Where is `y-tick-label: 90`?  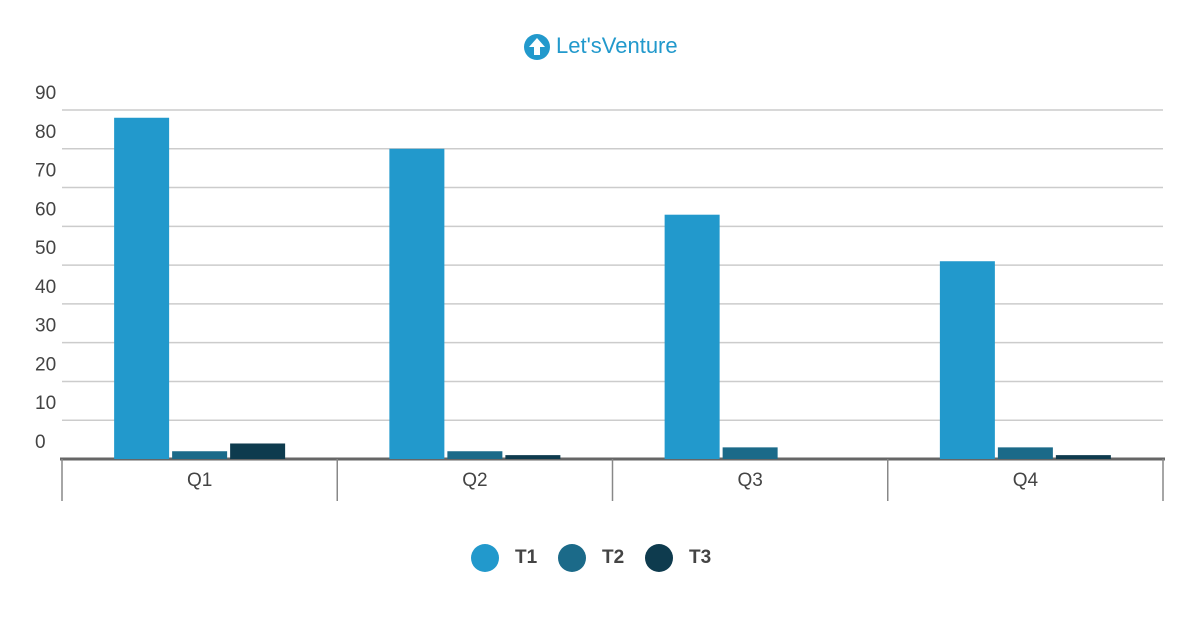
y-tick-label: 90 is located at coordinates (45, 93).